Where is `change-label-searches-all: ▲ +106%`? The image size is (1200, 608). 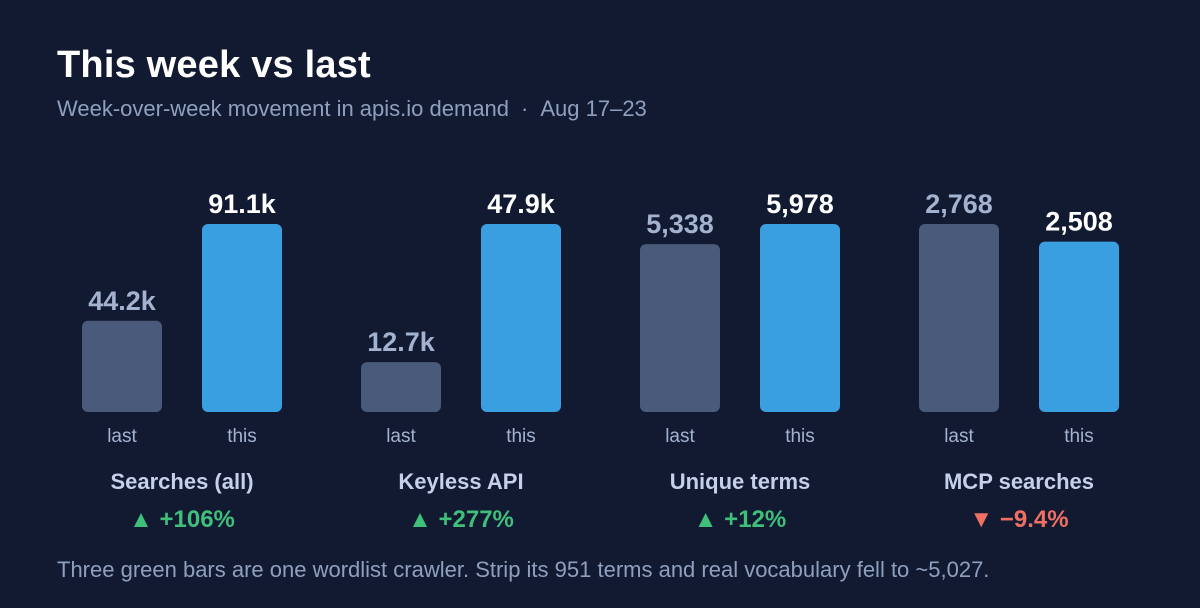 change-label-searches-all: ▲ +106% is located at coordinates (182, 519).